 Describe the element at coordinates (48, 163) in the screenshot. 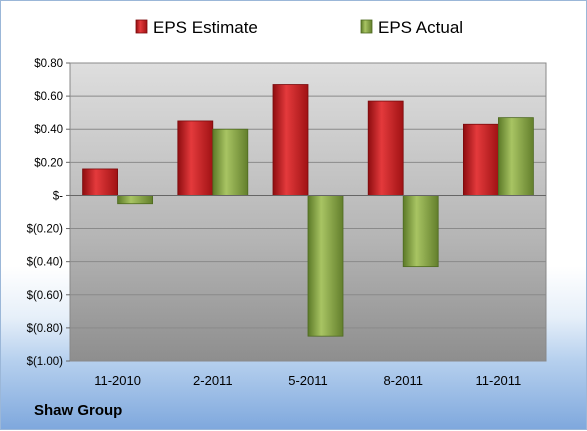

I see `y-tick-label: $0.20` at that location.